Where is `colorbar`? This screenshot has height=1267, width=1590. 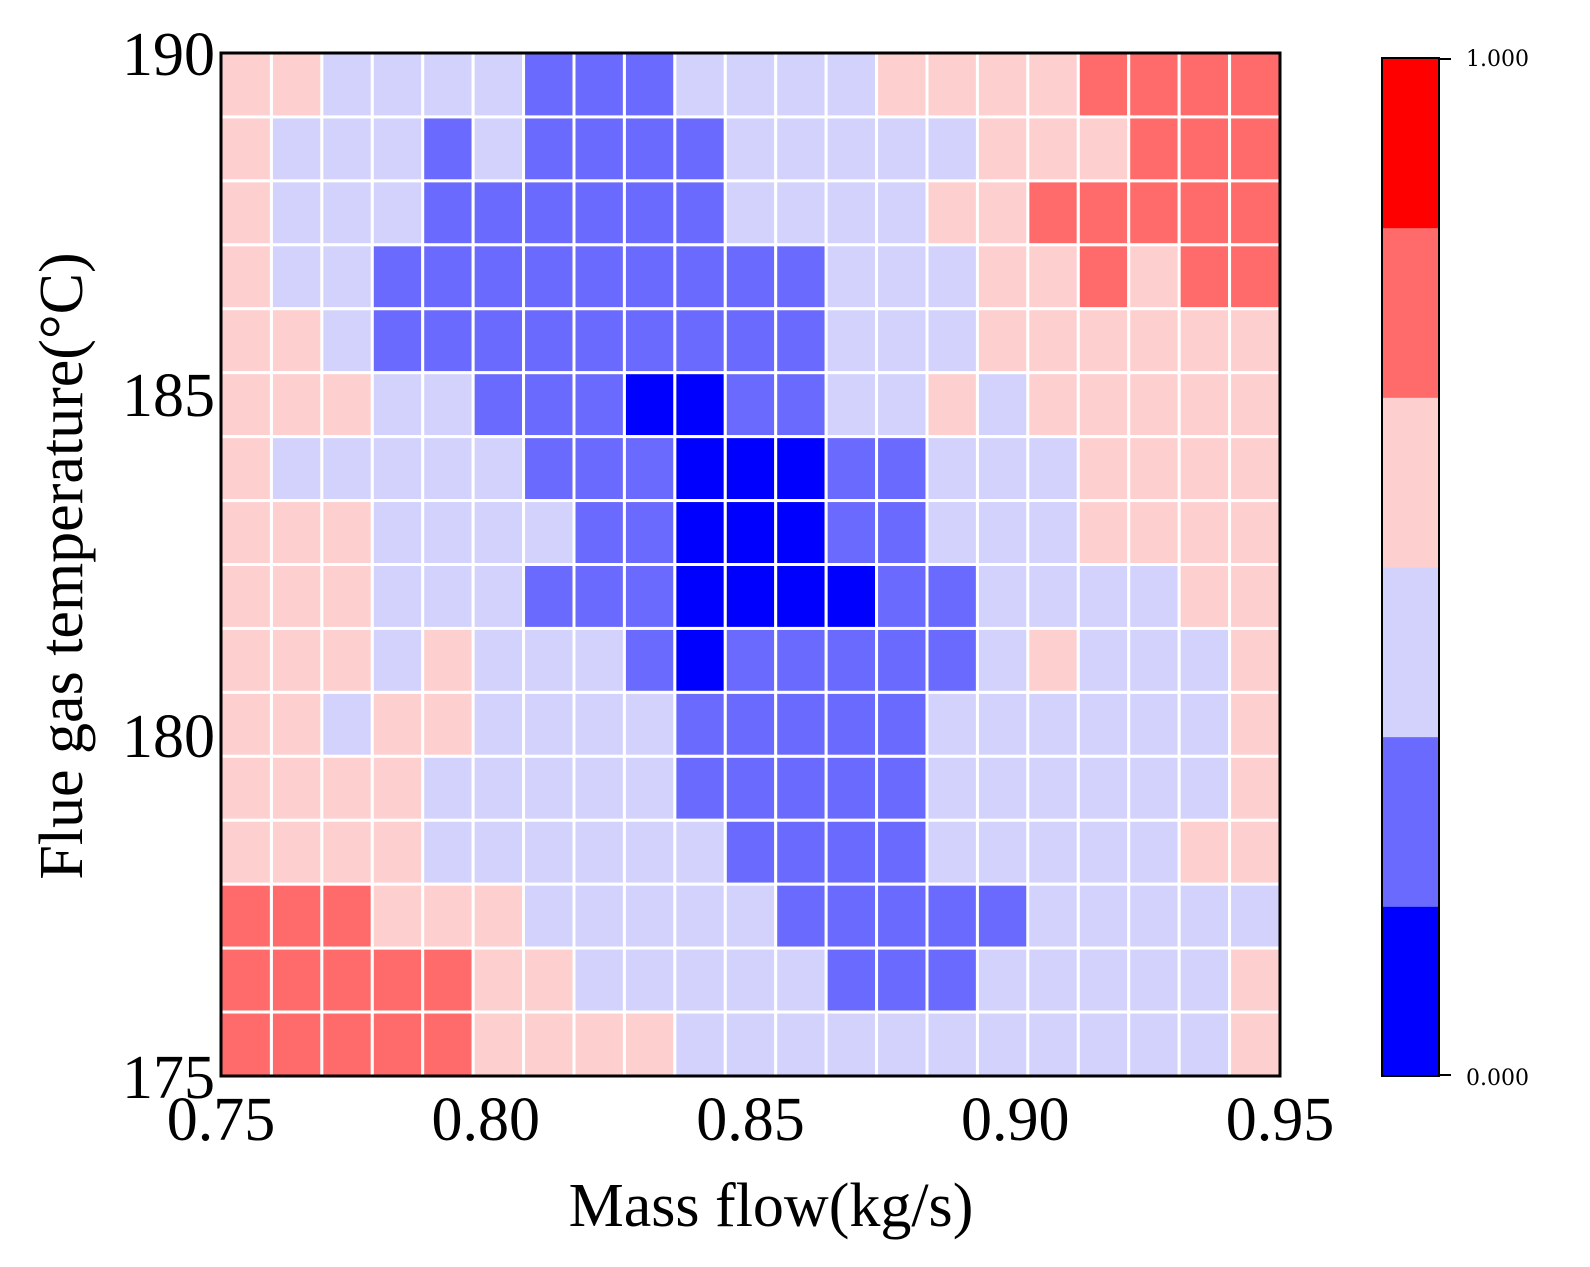
colorbar is located at coordinates (1410, 567).